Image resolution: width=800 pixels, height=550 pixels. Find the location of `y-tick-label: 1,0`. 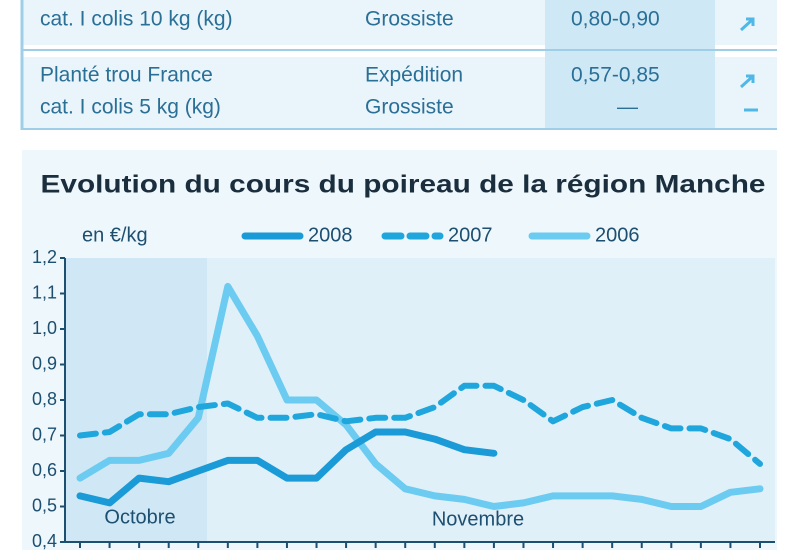

y-tick-label: 1,0 is located at coordinates (44, 328).